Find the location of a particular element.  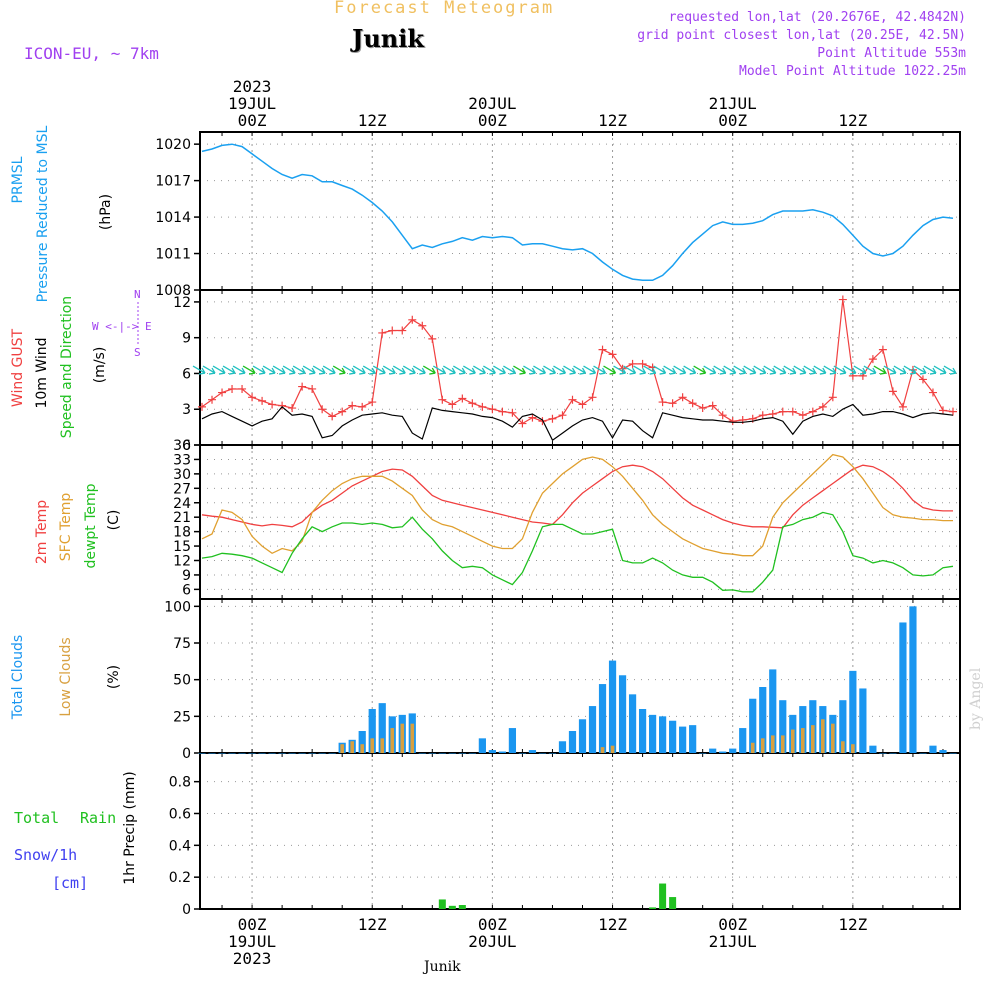

compass-south: S is located at coordinates (137, 352).